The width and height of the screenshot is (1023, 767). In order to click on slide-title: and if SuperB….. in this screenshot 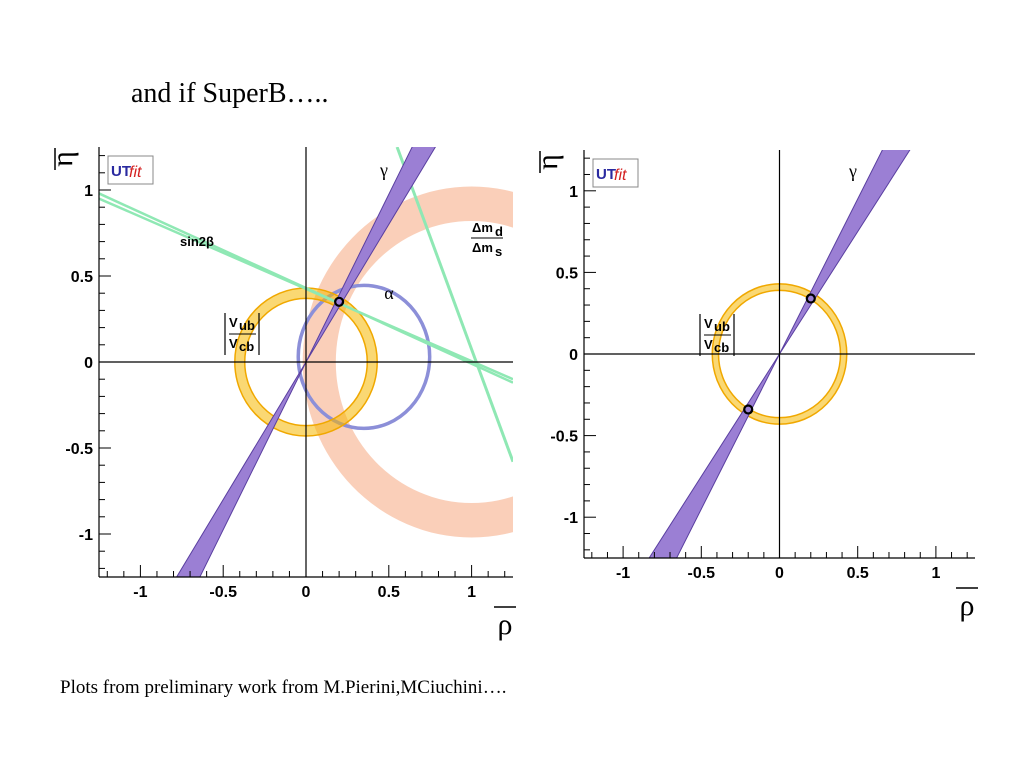, I will do `click(230, 93)`.